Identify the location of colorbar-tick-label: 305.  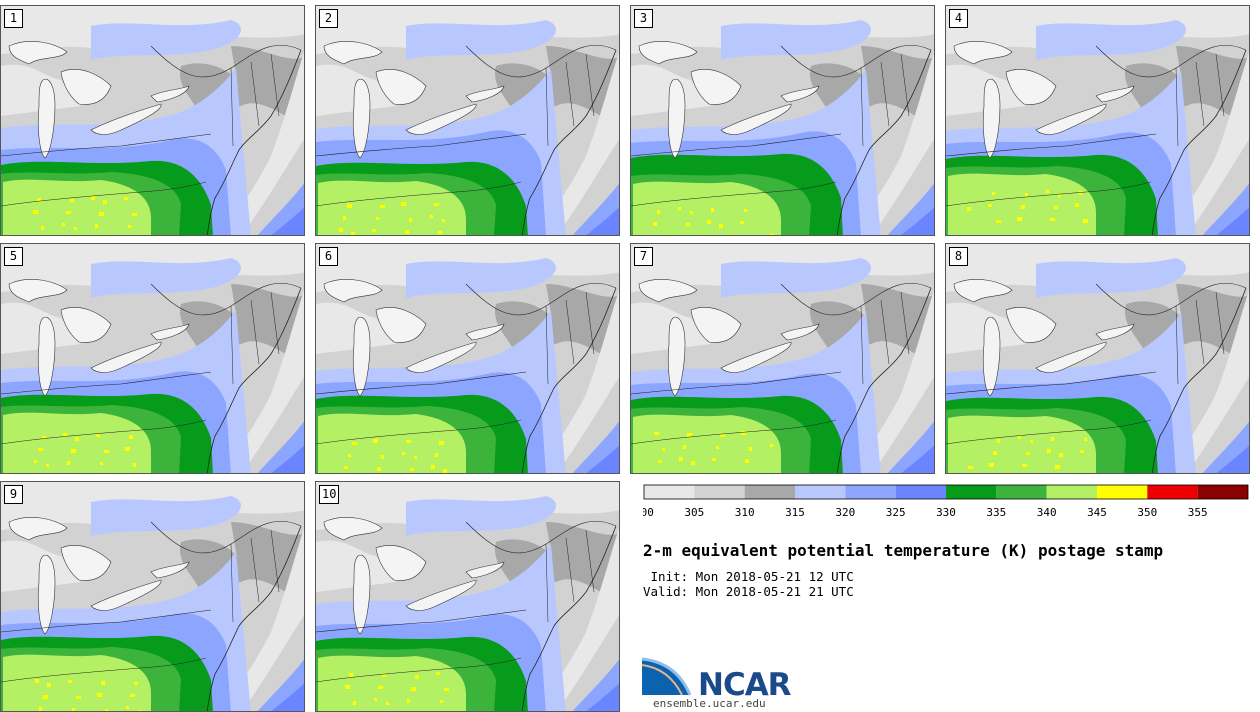
(694, 512).